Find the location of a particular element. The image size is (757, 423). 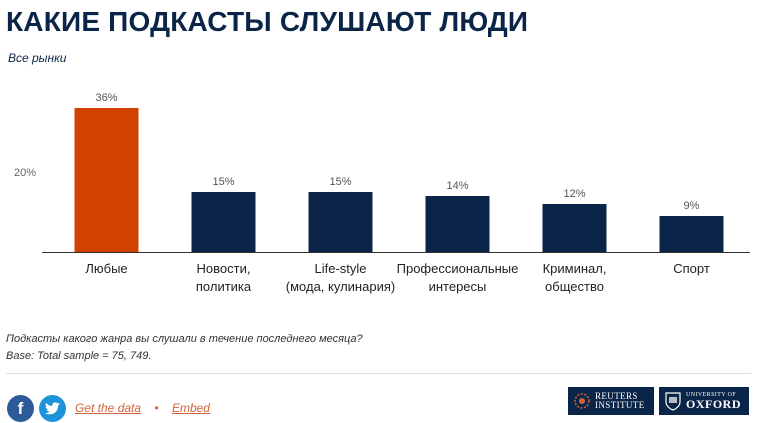

x-tick-label: Новости, is located at coordinates (224, 268).